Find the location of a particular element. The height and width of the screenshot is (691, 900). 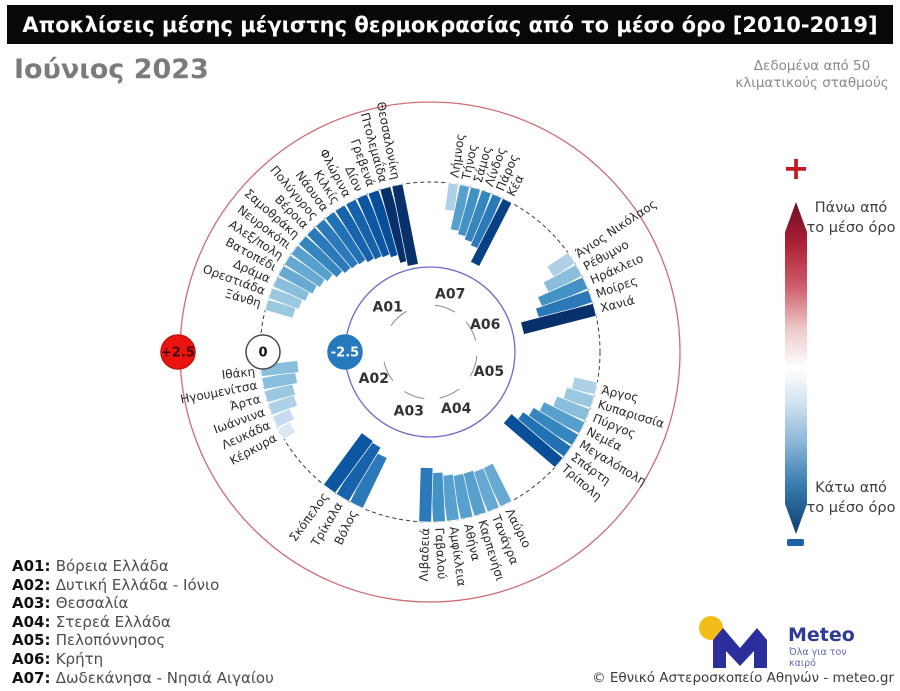

region-name: Στερεά Ελλάδα is located at coordinates (113, 621).